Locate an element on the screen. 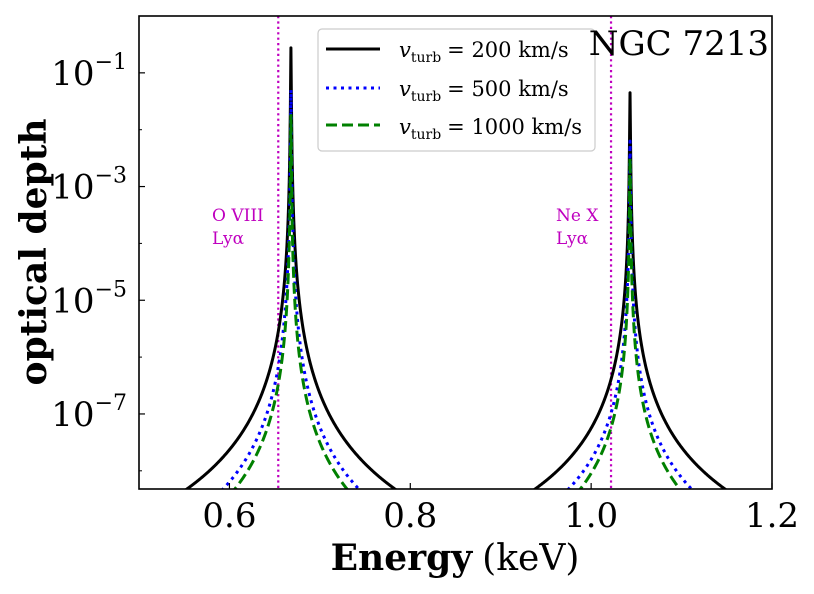  legend-box is located at coordinates (456, 90).